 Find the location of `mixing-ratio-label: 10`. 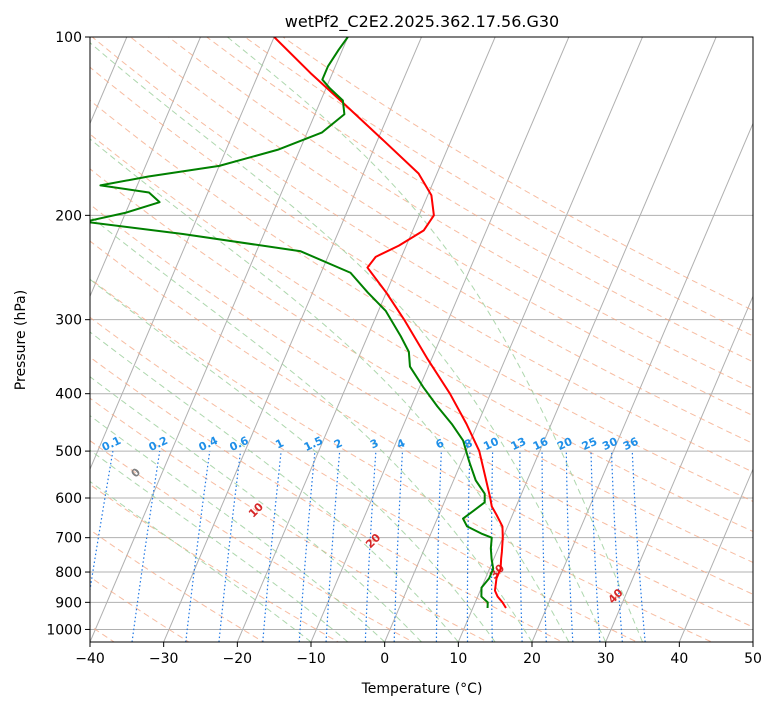

mixing-ratio-label: 10 is located at coordinates (491, 444).